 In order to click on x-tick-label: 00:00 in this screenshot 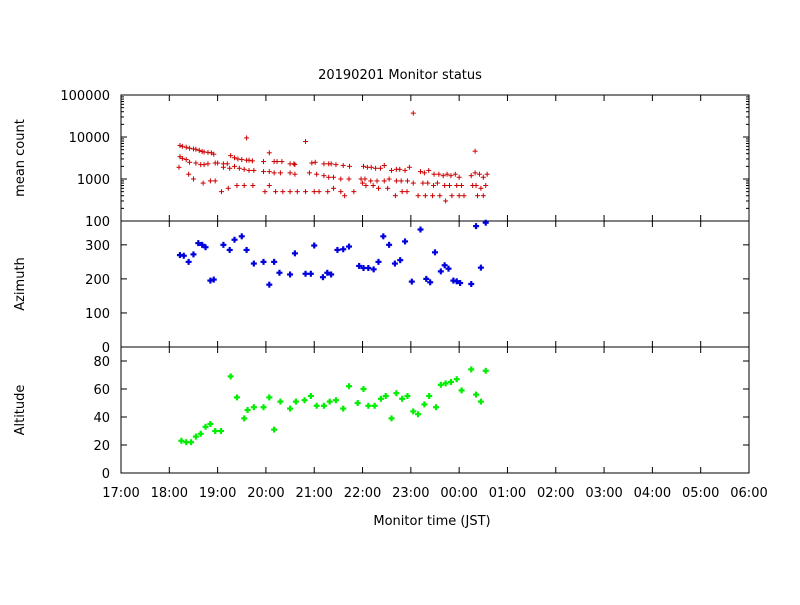, I will do `click(458, 493)`.